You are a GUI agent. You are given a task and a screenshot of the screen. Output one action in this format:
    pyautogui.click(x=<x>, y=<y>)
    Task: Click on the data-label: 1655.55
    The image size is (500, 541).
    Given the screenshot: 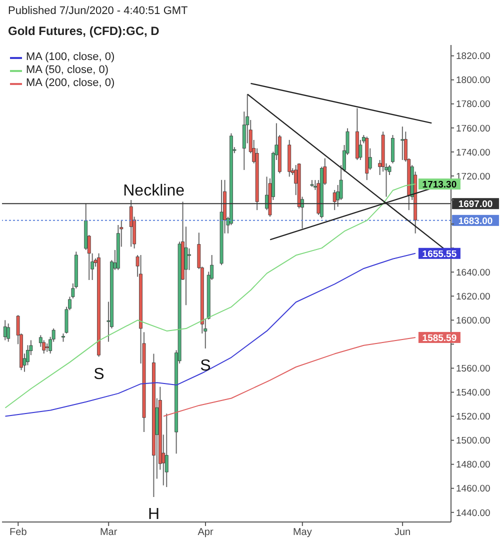 What is the action you would take?
    pyautogui.click(x=440, y=254)
    